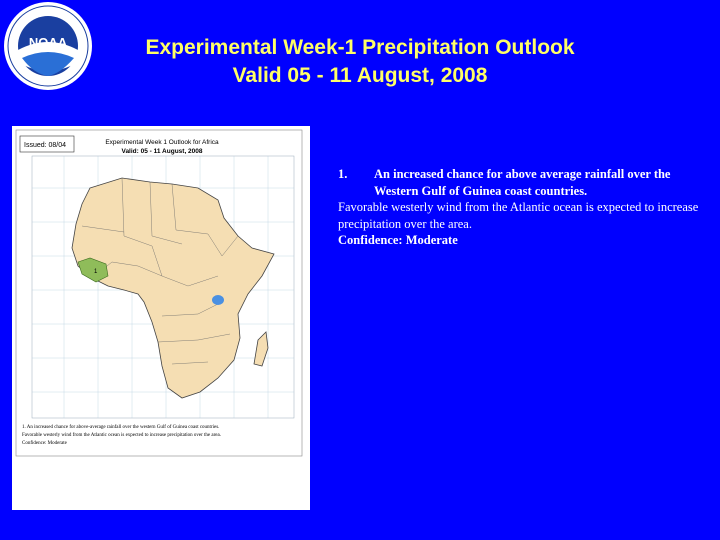 The height and width of the screenshot is (540, 720). What do you see at coordinates (162, 142) in the screenshot?
I see `map-title-line1: Experimental Week 1 Outlook for Africa` at bounding box center [162, 142].